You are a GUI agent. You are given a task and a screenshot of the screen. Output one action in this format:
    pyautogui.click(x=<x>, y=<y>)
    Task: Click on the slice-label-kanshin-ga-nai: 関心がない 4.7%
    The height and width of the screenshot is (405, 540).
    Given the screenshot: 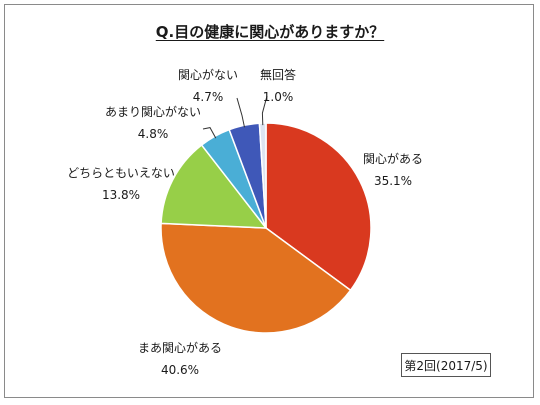 What is the action you would take?
    pyautogui.click(x=208, y=86)
    